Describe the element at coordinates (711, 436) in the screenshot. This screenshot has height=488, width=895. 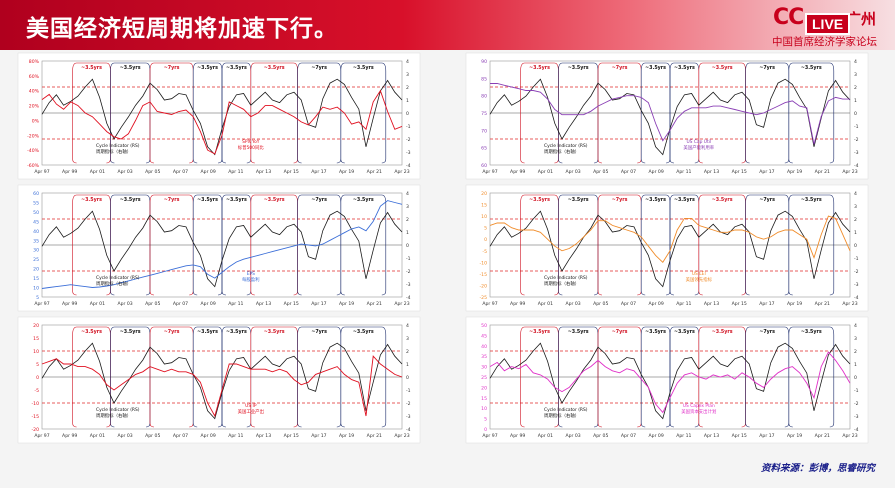
I see `x-tick-label: Apr 13` at that location.